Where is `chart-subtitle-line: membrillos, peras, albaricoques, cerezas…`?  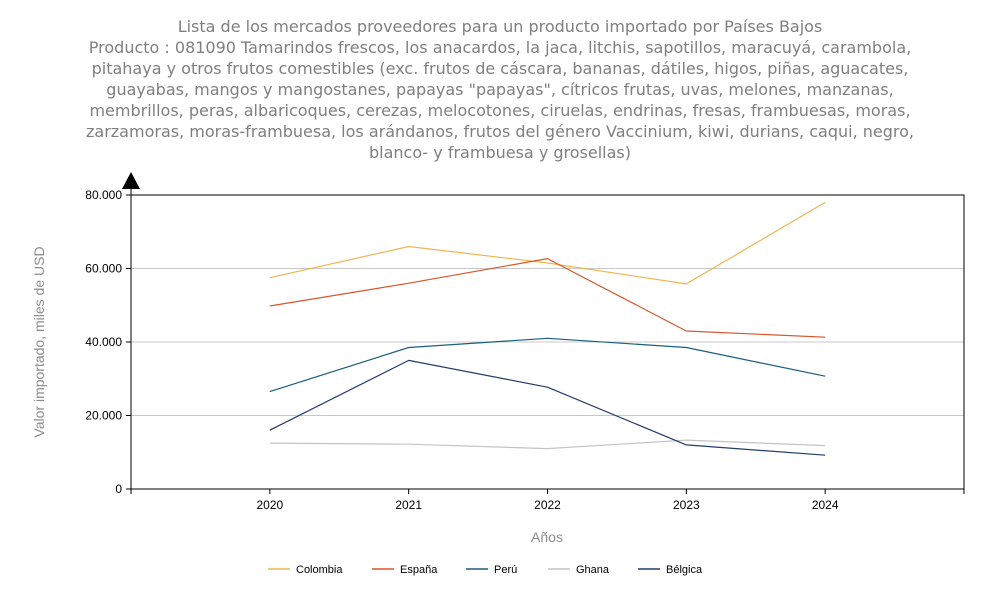
chart-subtitle-line: membrillos, peras, albaricoques, cerezas… is located at coordinates (500, 110).